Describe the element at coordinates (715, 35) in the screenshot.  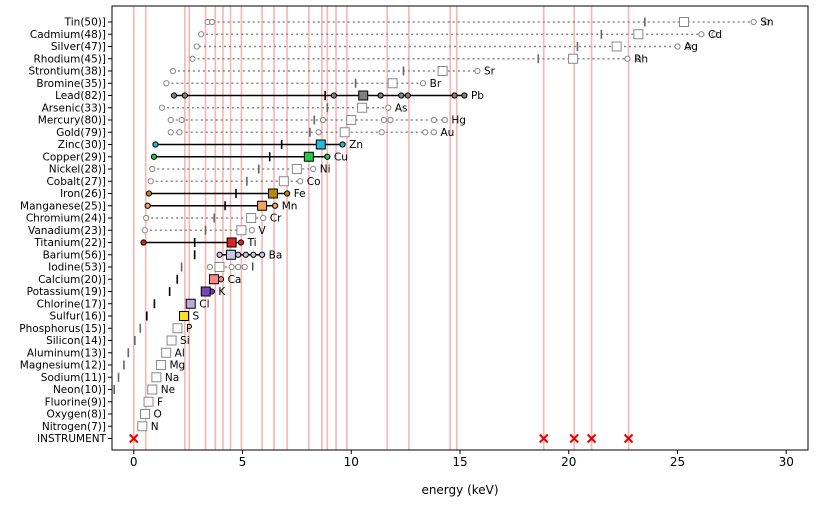
I see `element-symbol: Cd` at that location.